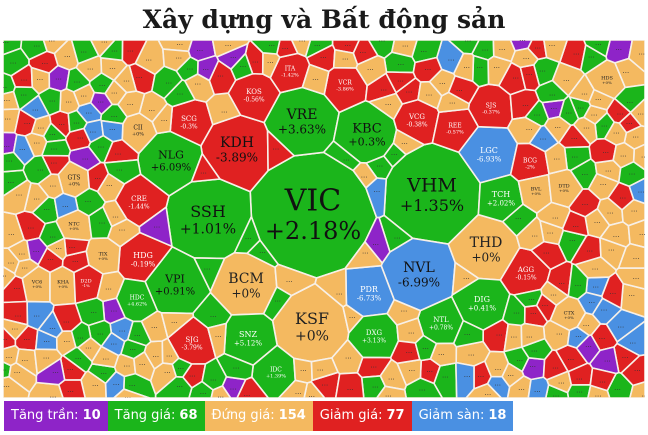 This screenshot has height=435, width=648. What do you see at coordinates (486, 243) in the screenshot?
I see `tile-ticker: THD` at bounding box center [486, 243].